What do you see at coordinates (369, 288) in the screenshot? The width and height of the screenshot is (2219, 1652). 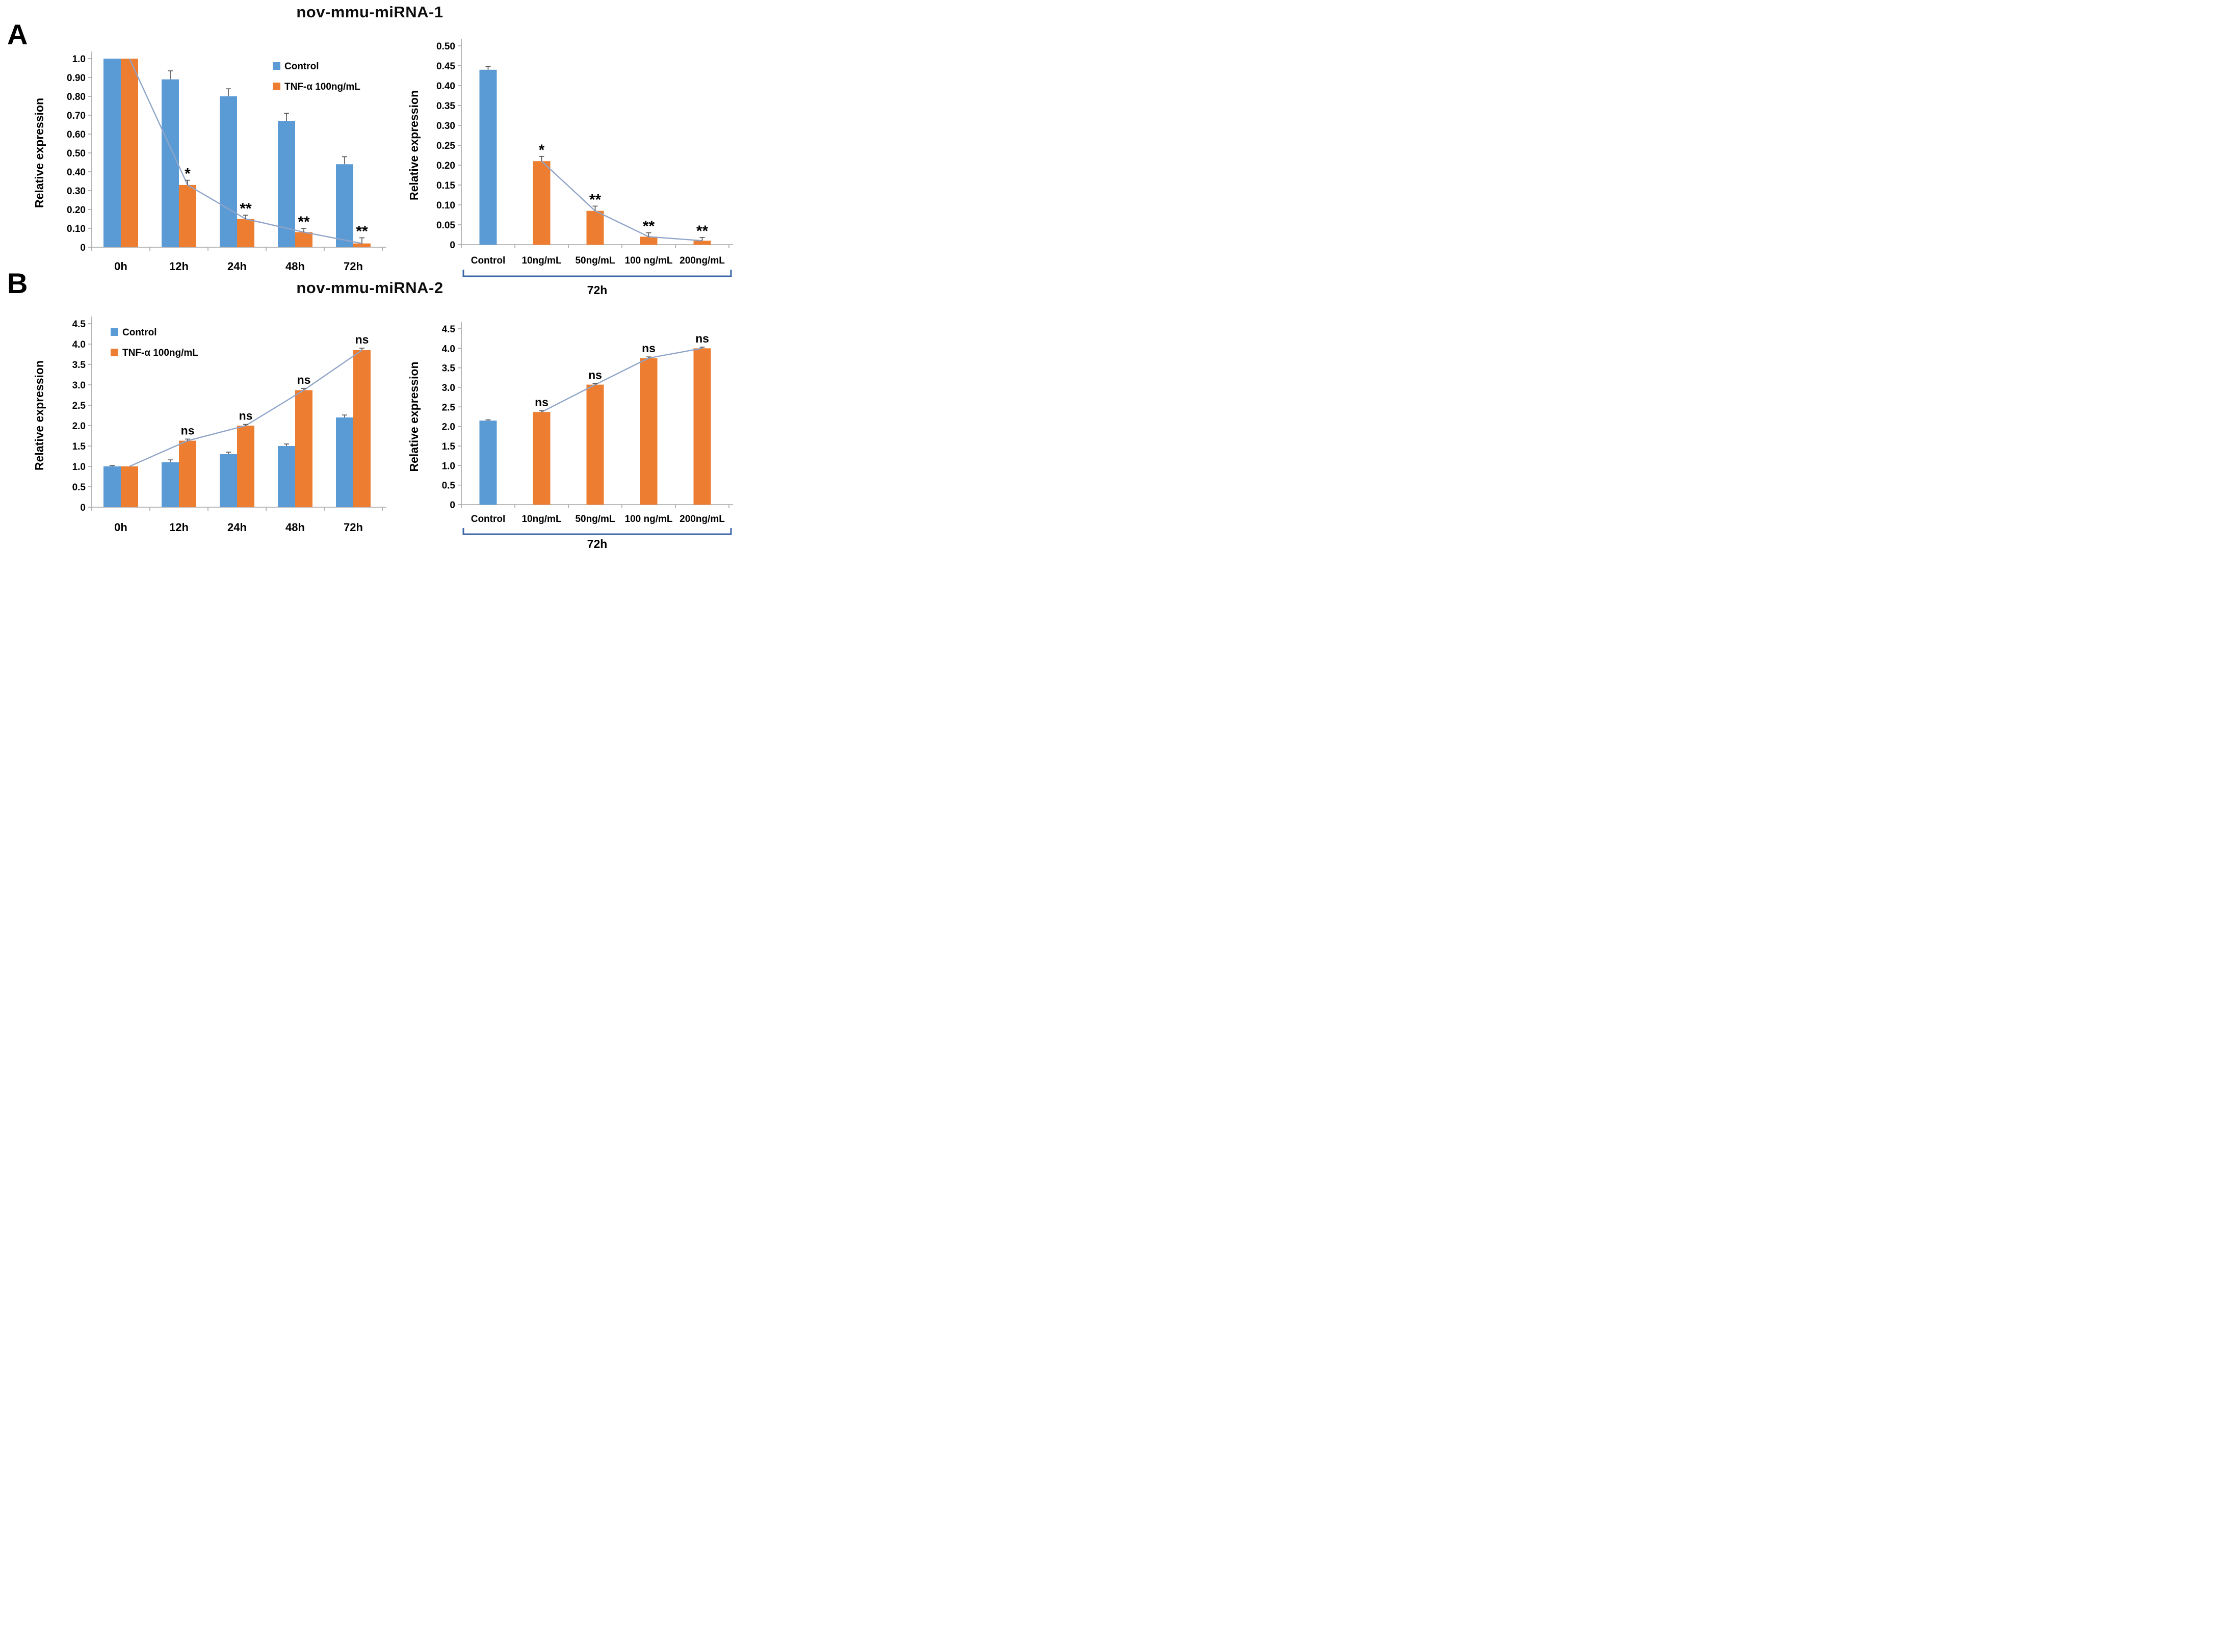 I see `panel-b-title: nov-mmu-miRNA-2` at bounding box center [369, 288].